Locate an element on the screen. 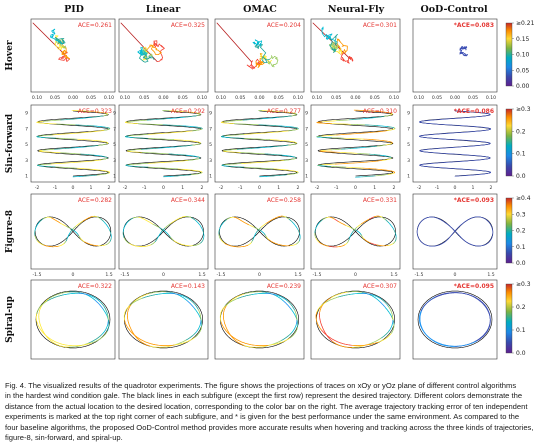 The width and height of the screenshot is (554, 443). colorbar: ≥0.210.150.100.050.00 is located at coordinates (520, 55).